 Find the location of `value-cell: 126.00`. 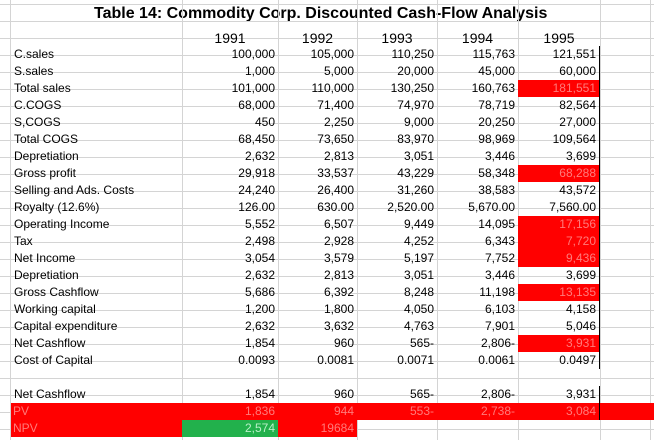

value-cell: 126.00 is located at coordinates (256, 207).